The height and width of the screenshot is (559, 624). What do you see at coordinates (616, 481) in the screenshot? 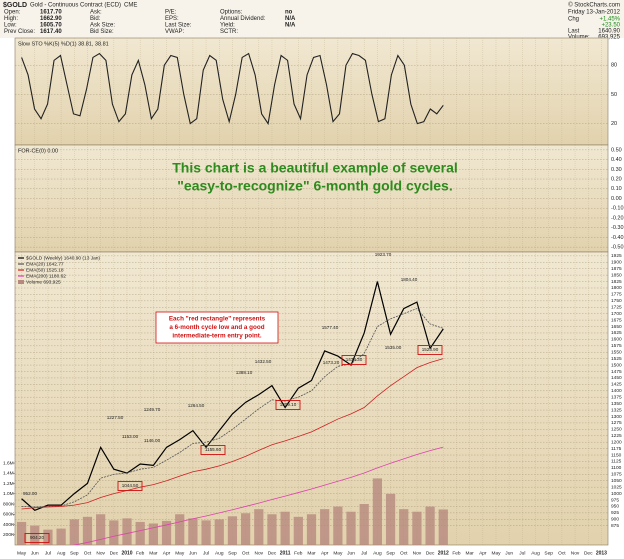
I see `y-tick-label: 1050` at bounding box center [616, 481].